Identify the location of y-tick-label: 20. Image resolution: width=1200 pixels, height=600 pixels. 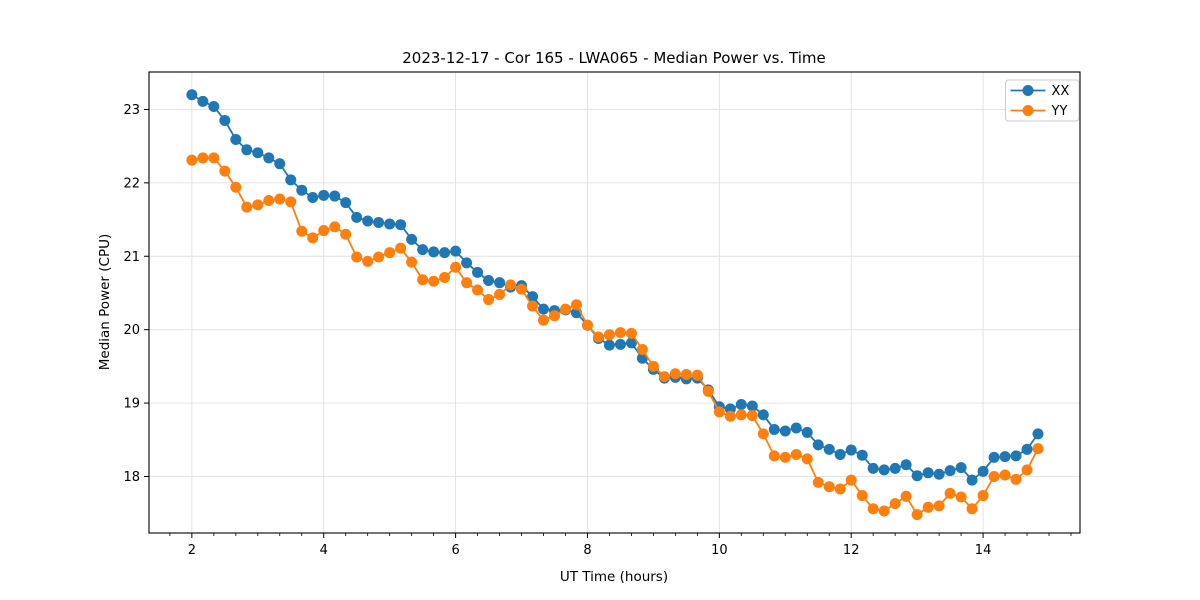
(131, 330).